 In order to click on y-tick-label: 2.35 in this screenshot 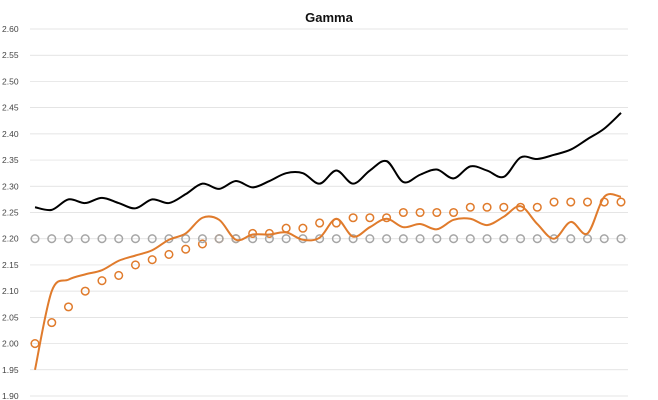, I will do `click(10, 160)`.